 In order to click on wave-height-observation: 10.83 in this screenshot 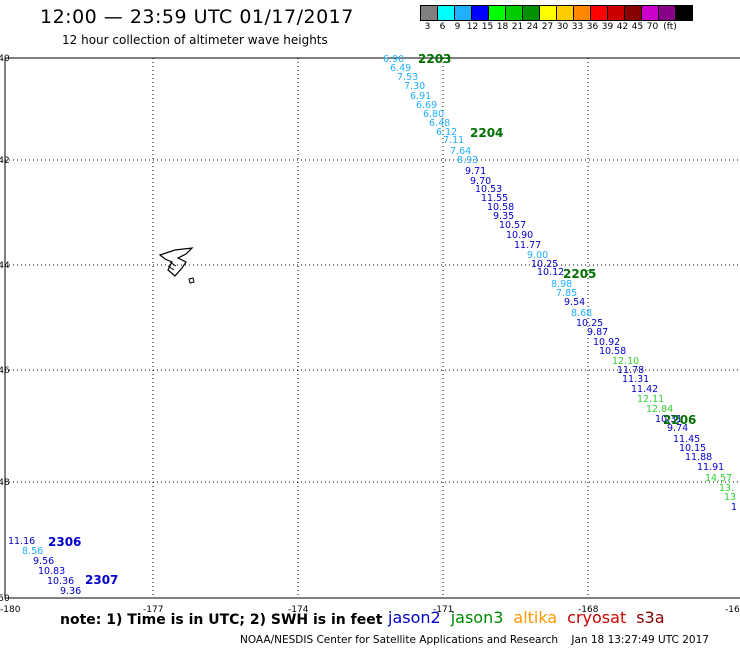, I will do `click(51, 571)`.